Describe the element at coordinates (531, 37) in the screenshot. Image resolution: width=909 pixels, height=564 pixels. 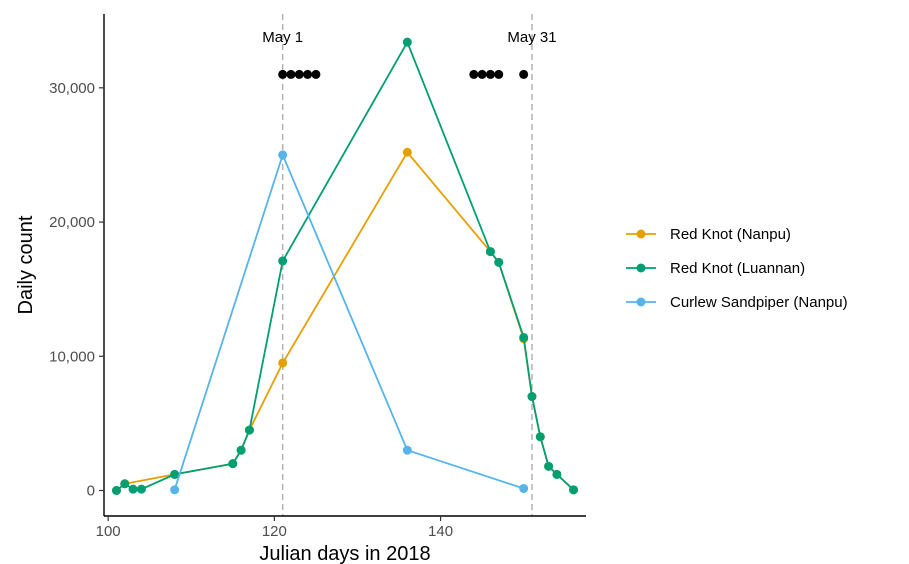
I see `reference-label: May 31` at that location.